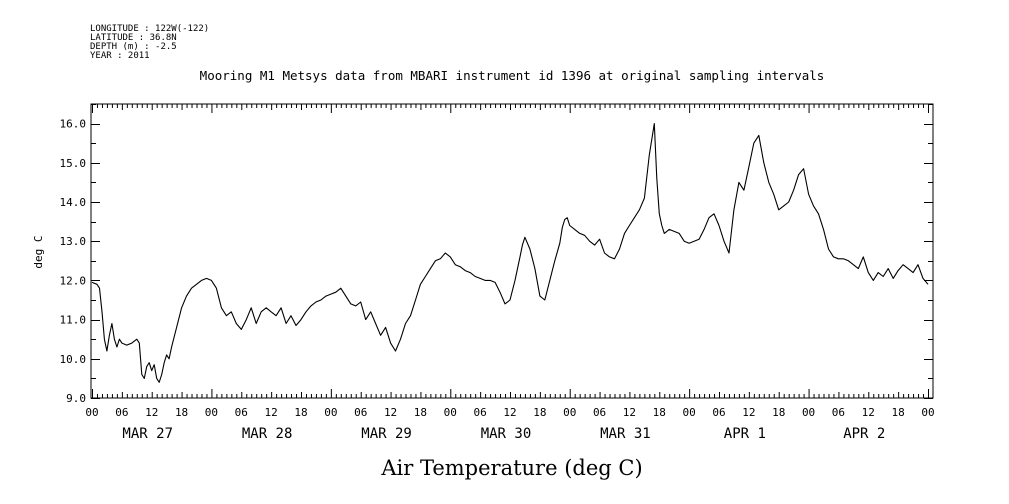 Image resolution: width=1009 pixels, height=504 pixels. What do you see at coordinates (73, 163) in the screenshot?
I see `y-tick-label: 15.0` at bounding box center [73, 163].